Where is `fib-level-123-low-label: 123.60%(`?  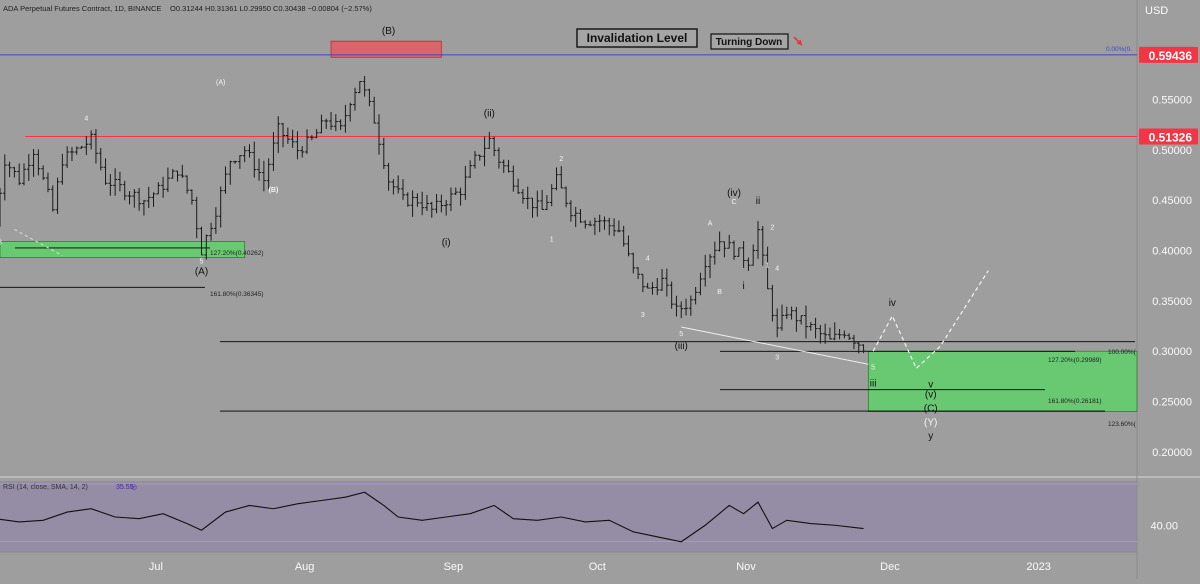
fib-level-123-low-label: 123.60%( is located at coordinates (1122, 424).